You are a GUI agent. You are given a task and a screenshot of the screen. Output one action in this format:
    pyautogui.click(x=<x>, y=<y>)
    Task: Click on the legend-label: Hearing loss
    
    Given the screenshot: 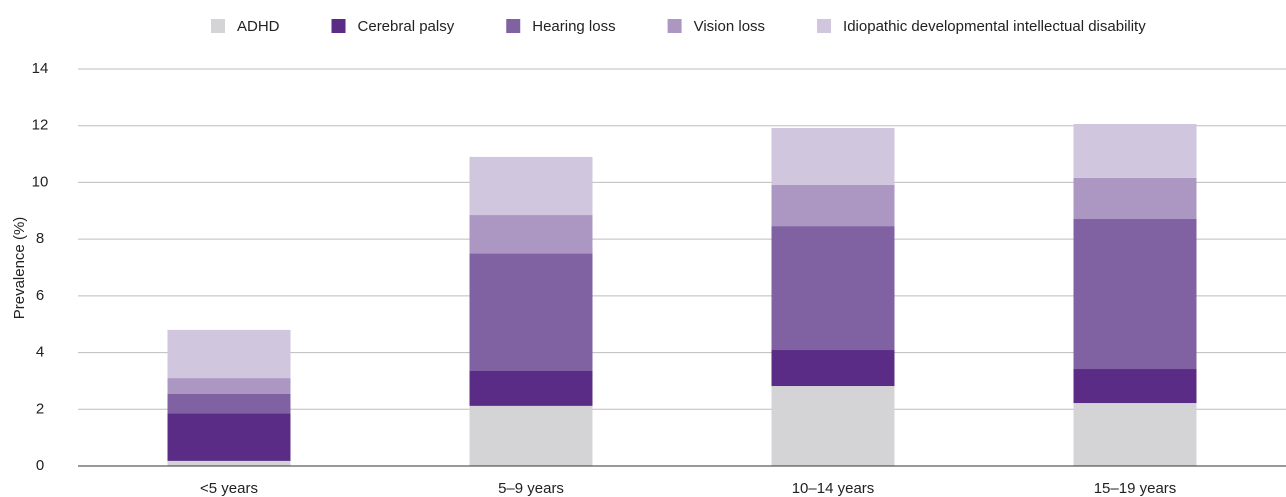 What is the action you would take?
    pyautogui.click(x=573, y=26)
    